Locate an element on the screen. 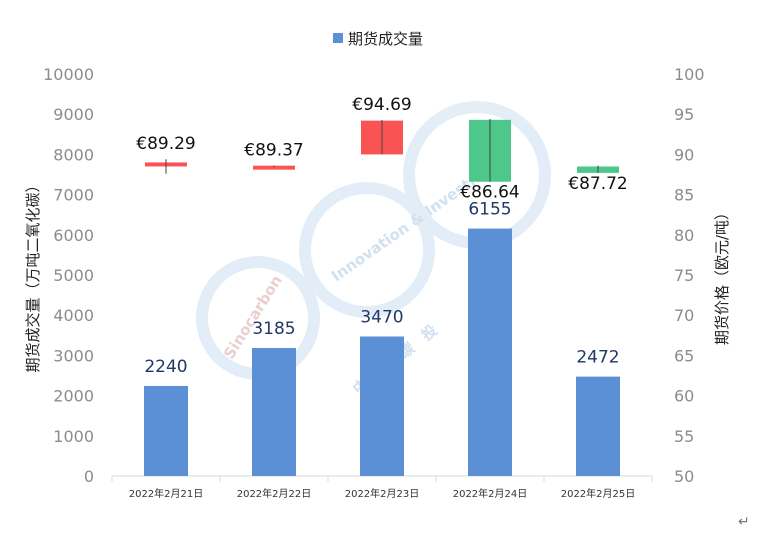 This screenshot has width=768, height=538. left-tick-label: 7000 is located at coordinates (73, 195).